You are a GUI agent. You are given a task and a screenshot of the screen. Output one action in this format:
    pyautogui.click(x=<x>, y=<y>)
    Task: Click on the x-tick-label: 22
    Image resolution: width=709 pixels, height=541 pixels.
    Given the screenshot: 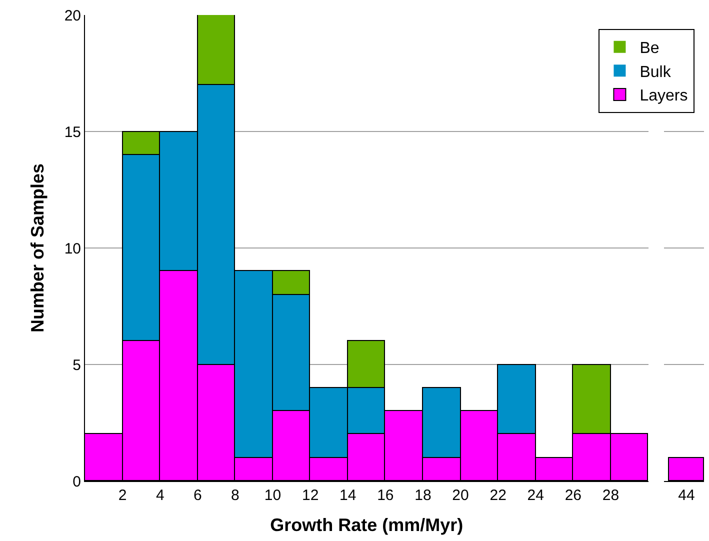 What is the action you would take?
    pyautogui.click(x=498, y=495)
    